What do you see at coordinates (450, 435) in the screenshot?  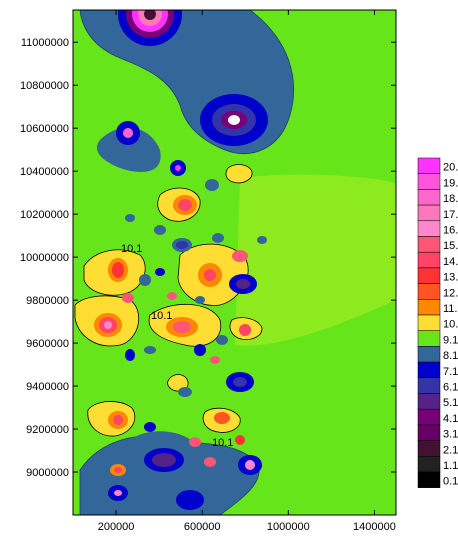 I see `legend-label: 3.1` at bounding box center [450, 435].